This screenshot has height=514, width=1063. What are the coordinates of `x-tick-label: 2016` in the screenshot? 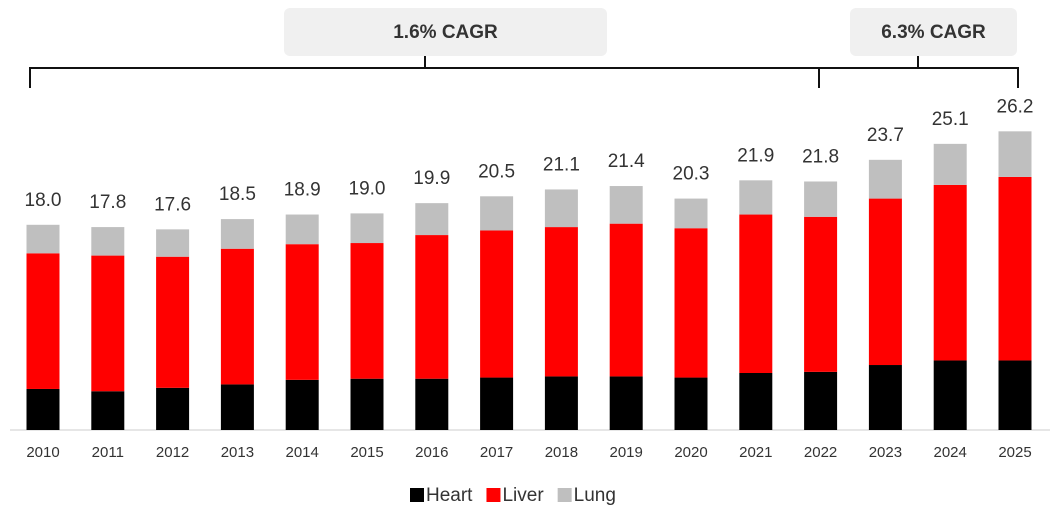 It's located at (431, 452).